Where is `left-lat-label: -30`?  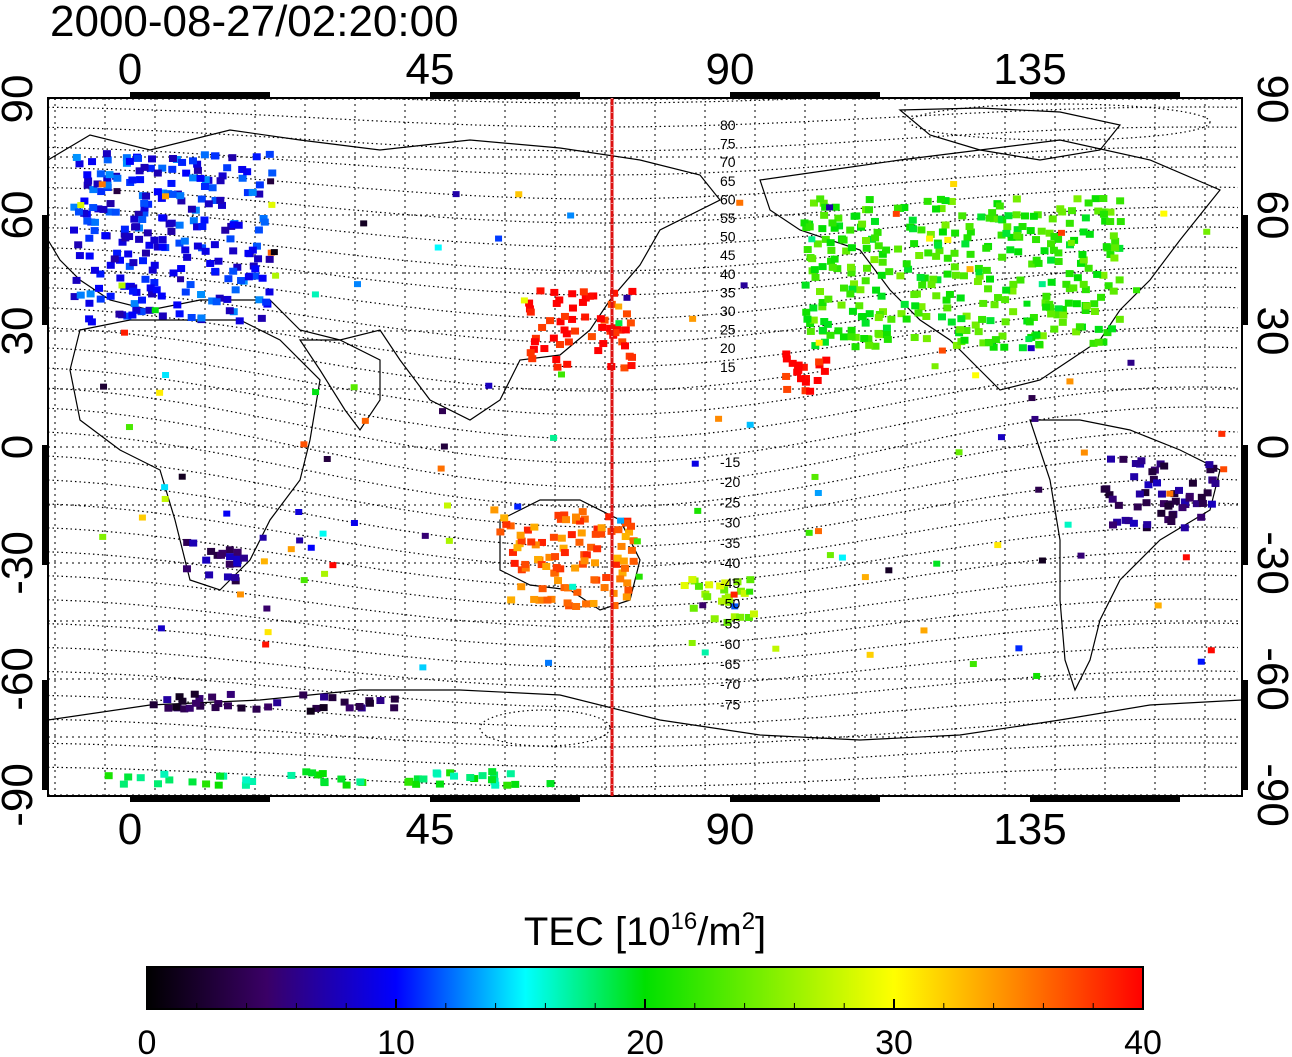 left-lat-label: -30 is located at coordinates (21, 563).